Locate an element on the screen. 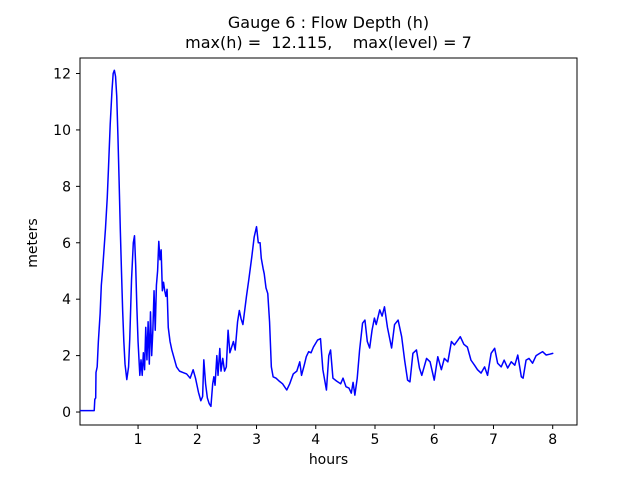  x-tick-label: 4 is located at coordinates (315, 440).